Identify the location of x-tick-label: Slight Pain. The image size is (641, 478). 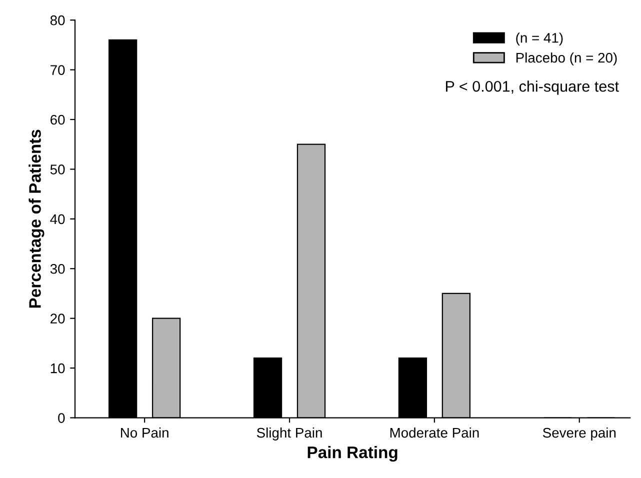
(289, 433).